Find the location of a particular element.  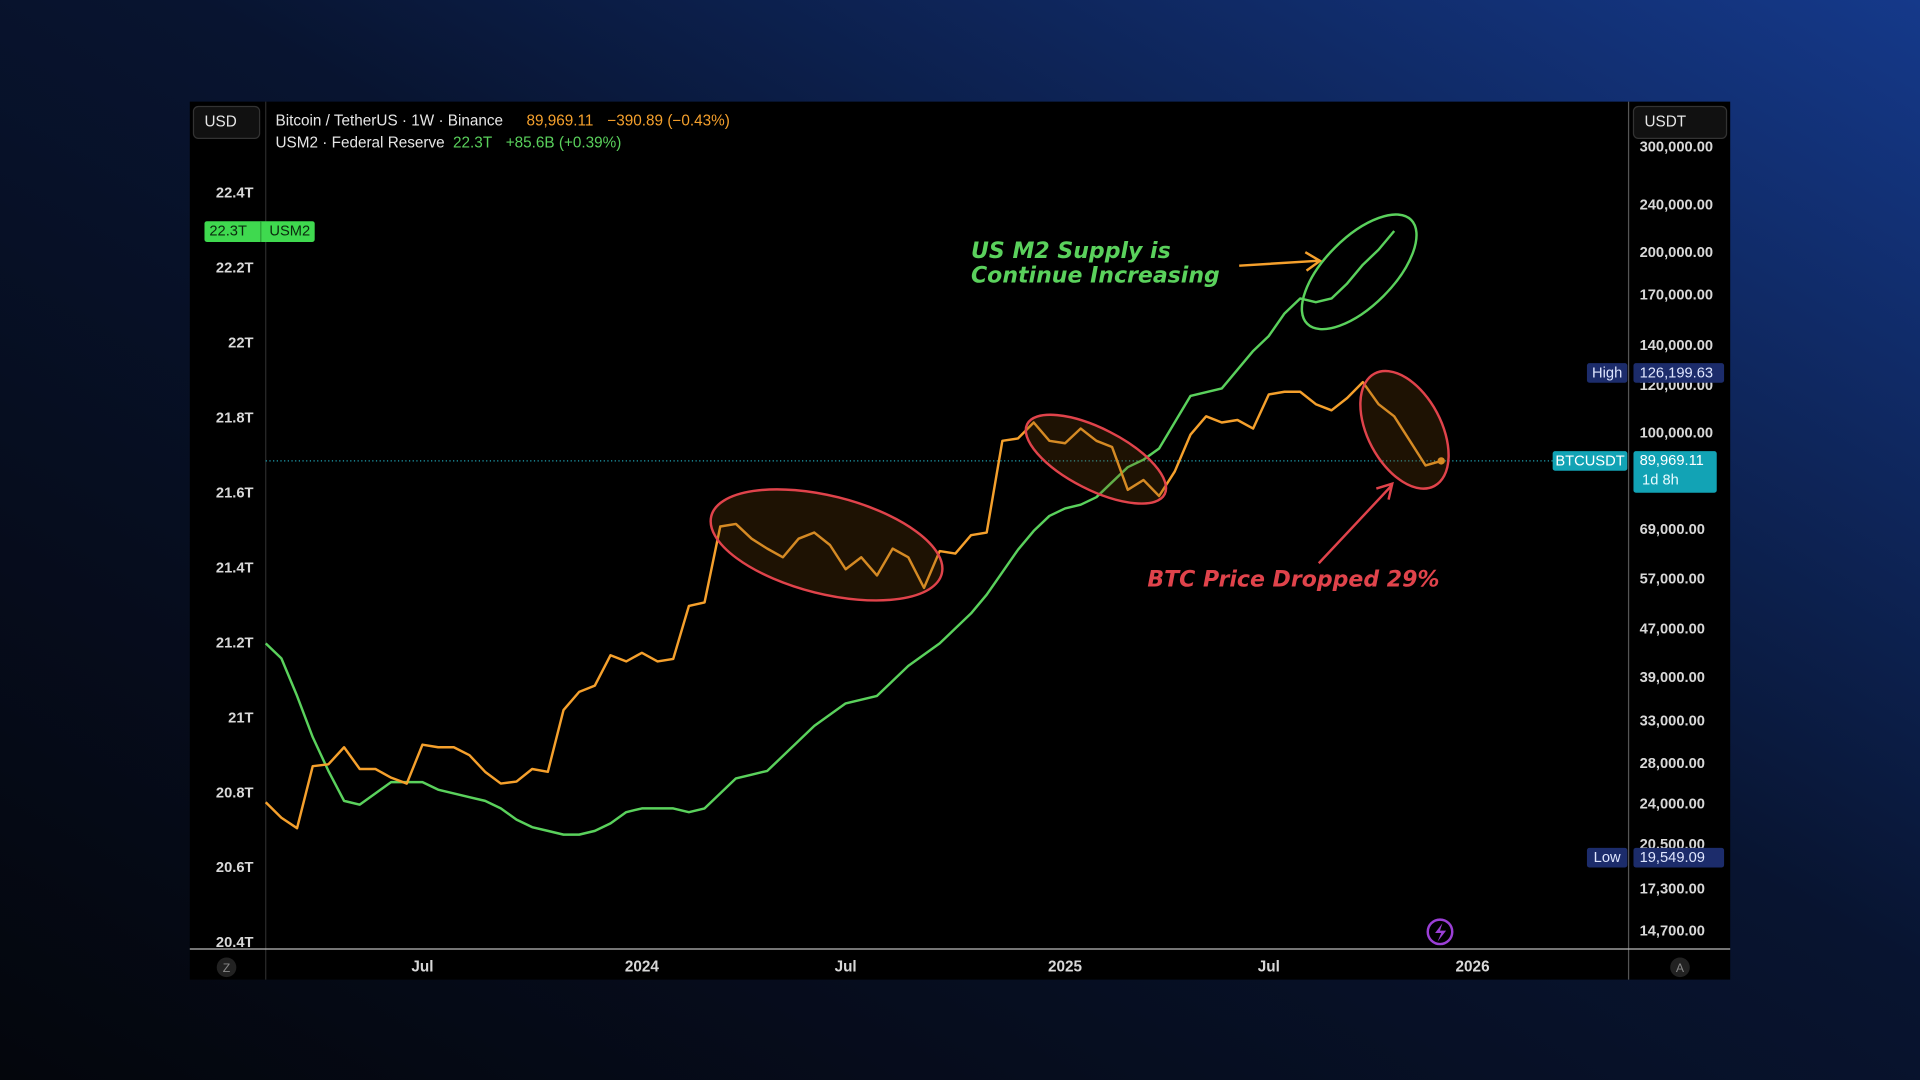

low-value-text: 19,549.09 is located at coordinates (1672, 858).